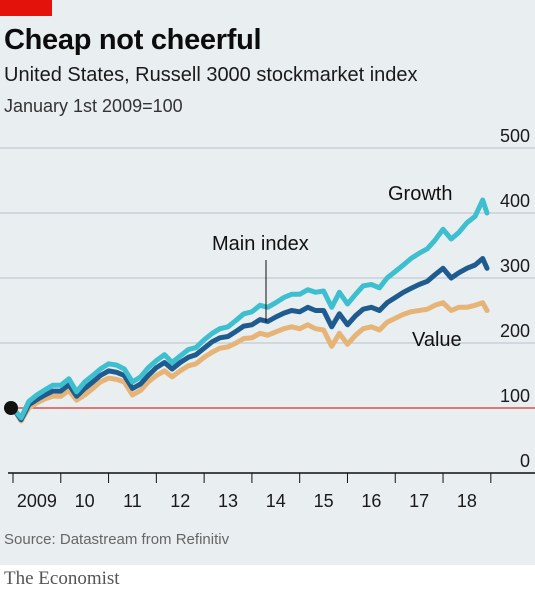  What do you see at coordinates (180, 501) in the screenshot?
I see `x-tick-label-12: 12` at bounding box center [180, 501].